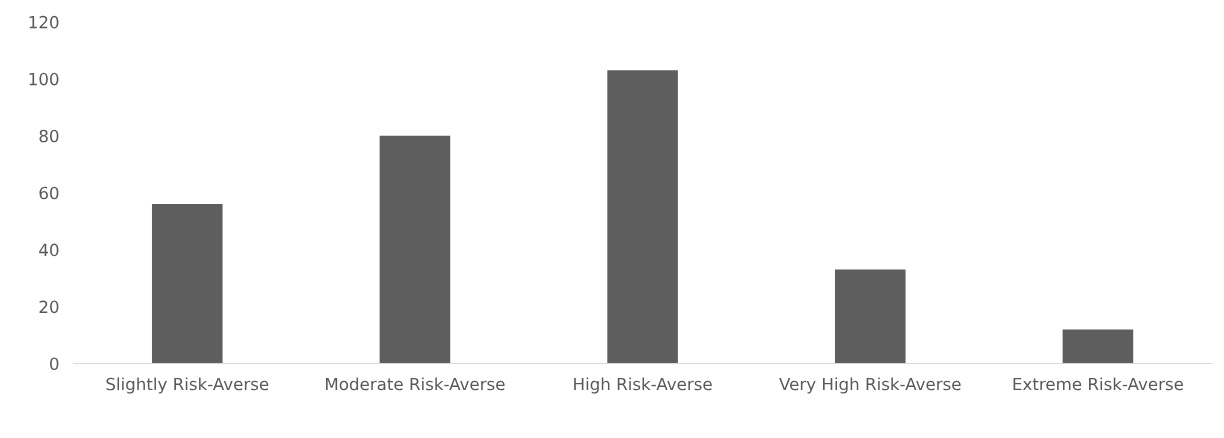 This screenshot has height=438, width=1224. Describe the element at coordinates (49, 193) in the screenshot. I see `y-tick-label: 60` at that location.